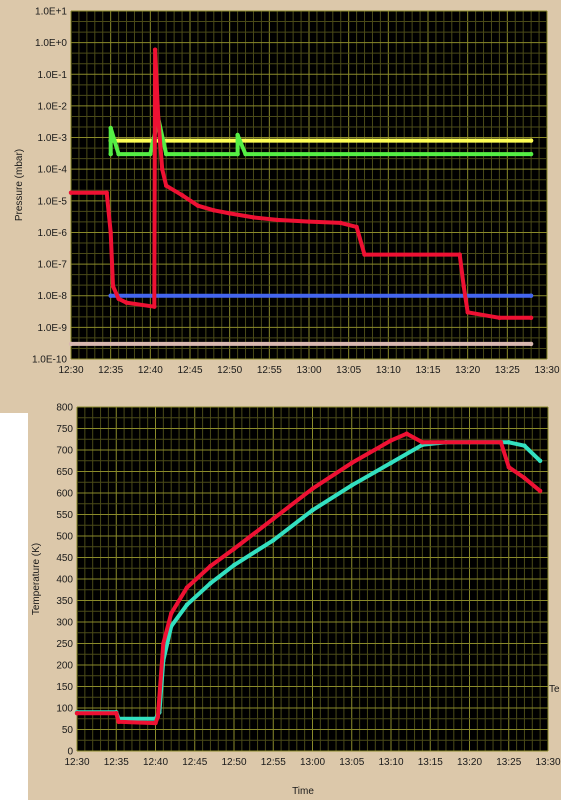 The width and height of the screenshot is (561, 800). What do you see at coordinates (53, 201) in the screenshot?
I see `y-tick-label: 1.0E-5` at bounding box center [53, 201].